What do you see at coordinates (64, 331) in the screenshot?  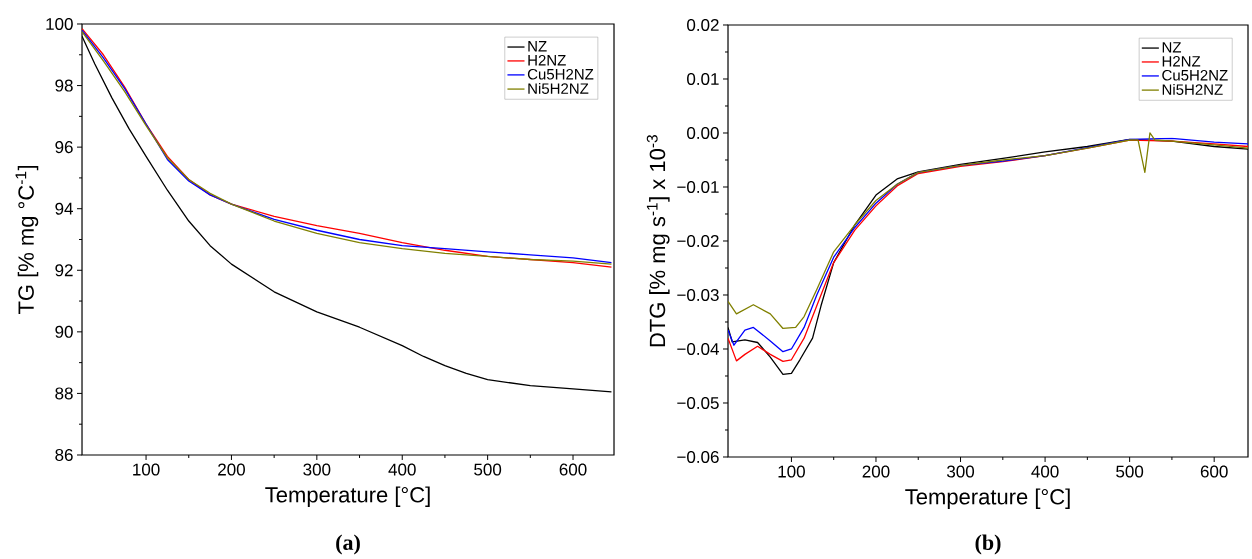 I see `y-tick-label: 90` at bounding box center [64, 331].